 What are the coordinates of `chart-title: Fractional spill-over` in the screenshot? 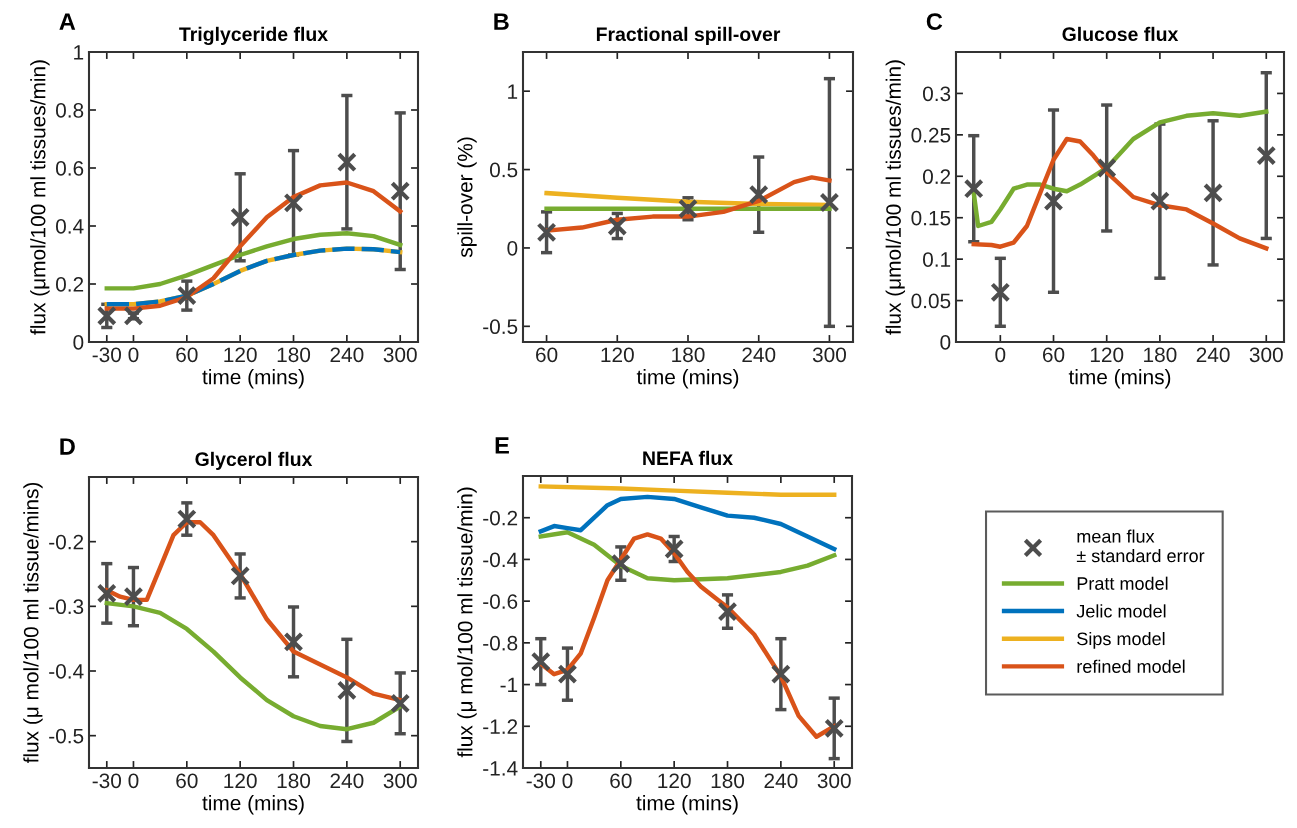 It's located at (688, 35).